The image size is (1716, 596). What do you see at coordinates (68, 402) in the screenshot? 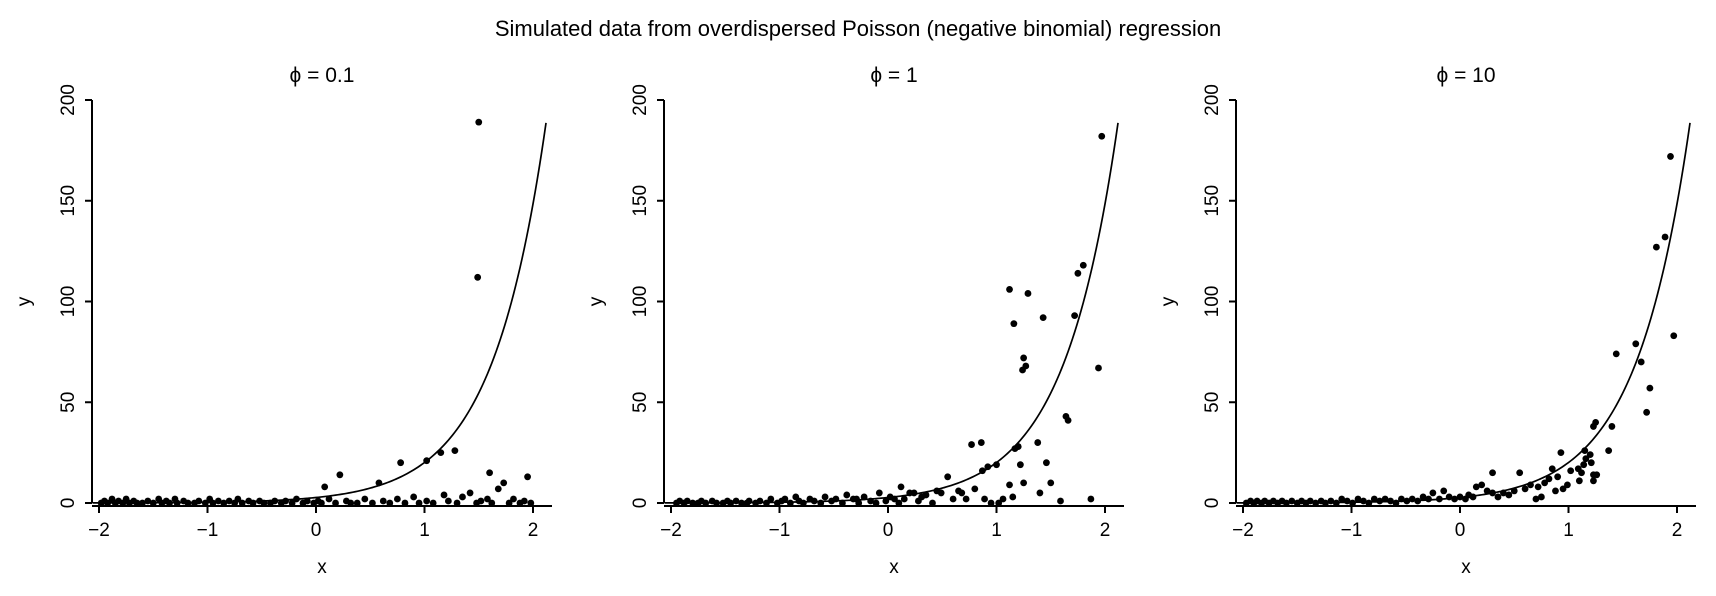
I see `y-tick-label: 50` at bounding box center [68, 402].